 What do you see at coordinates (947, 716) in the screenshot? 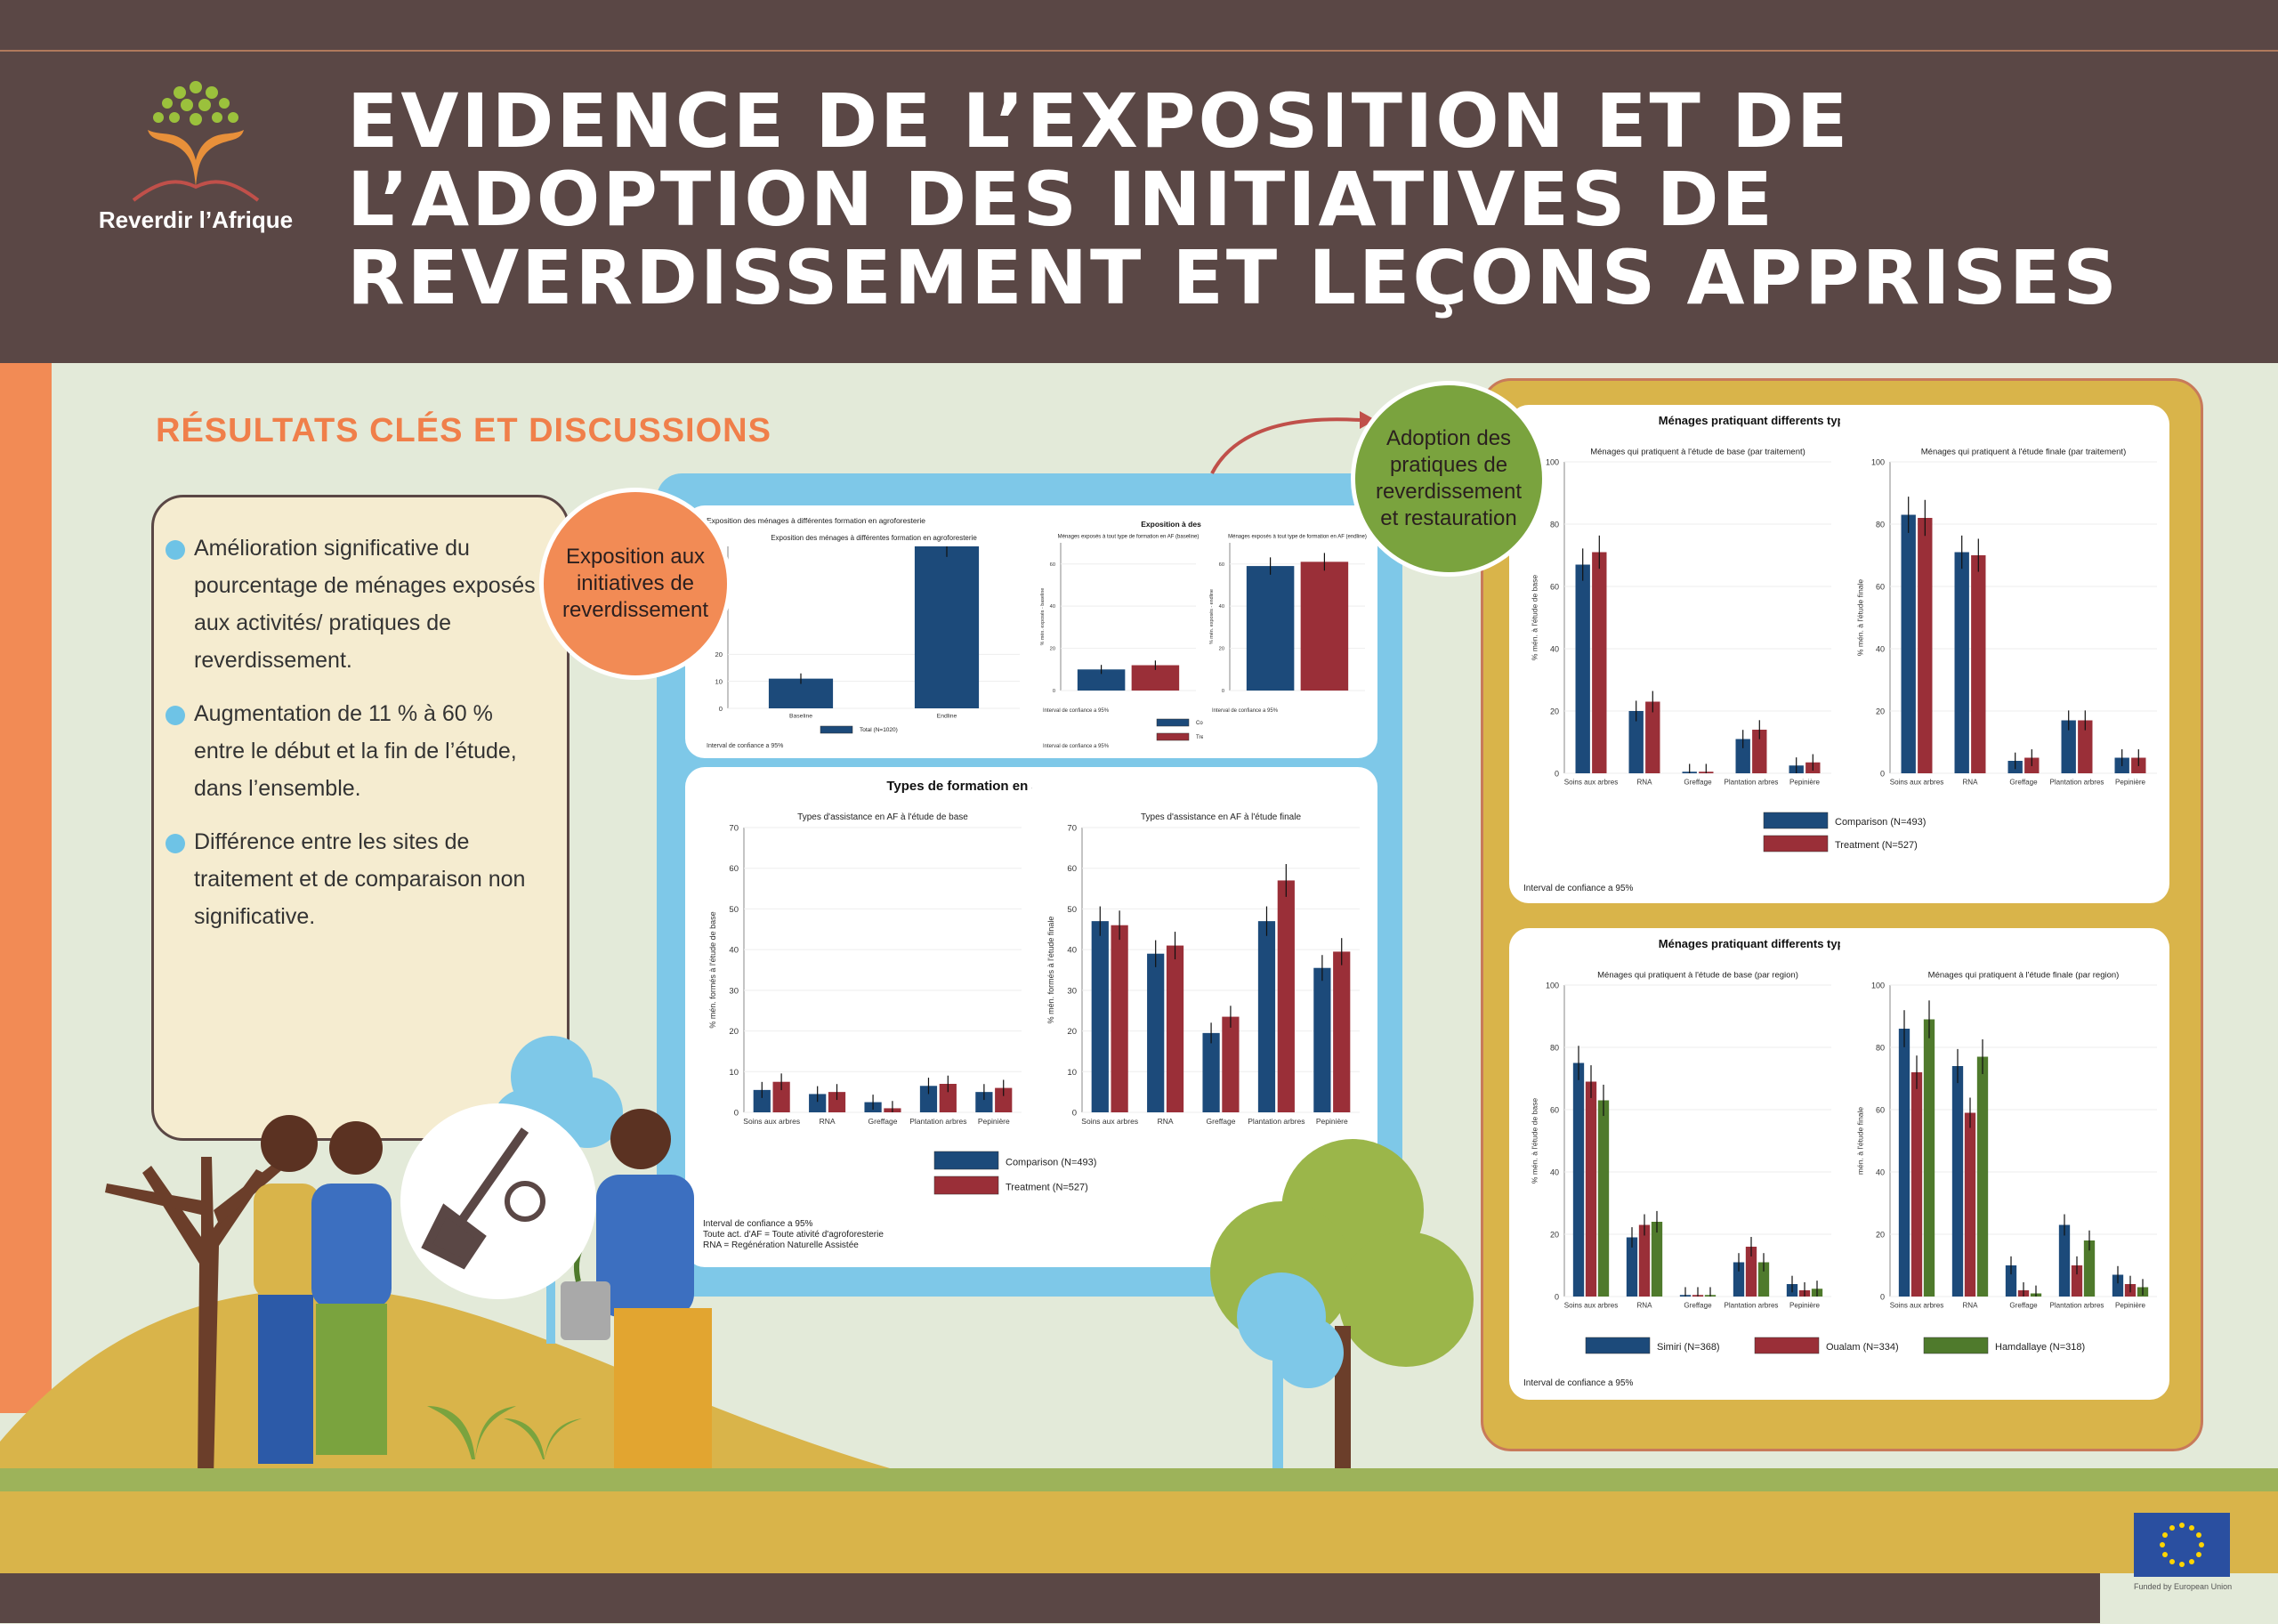
I see `x-tick-label: Endline` at bounding box center [947, 716].